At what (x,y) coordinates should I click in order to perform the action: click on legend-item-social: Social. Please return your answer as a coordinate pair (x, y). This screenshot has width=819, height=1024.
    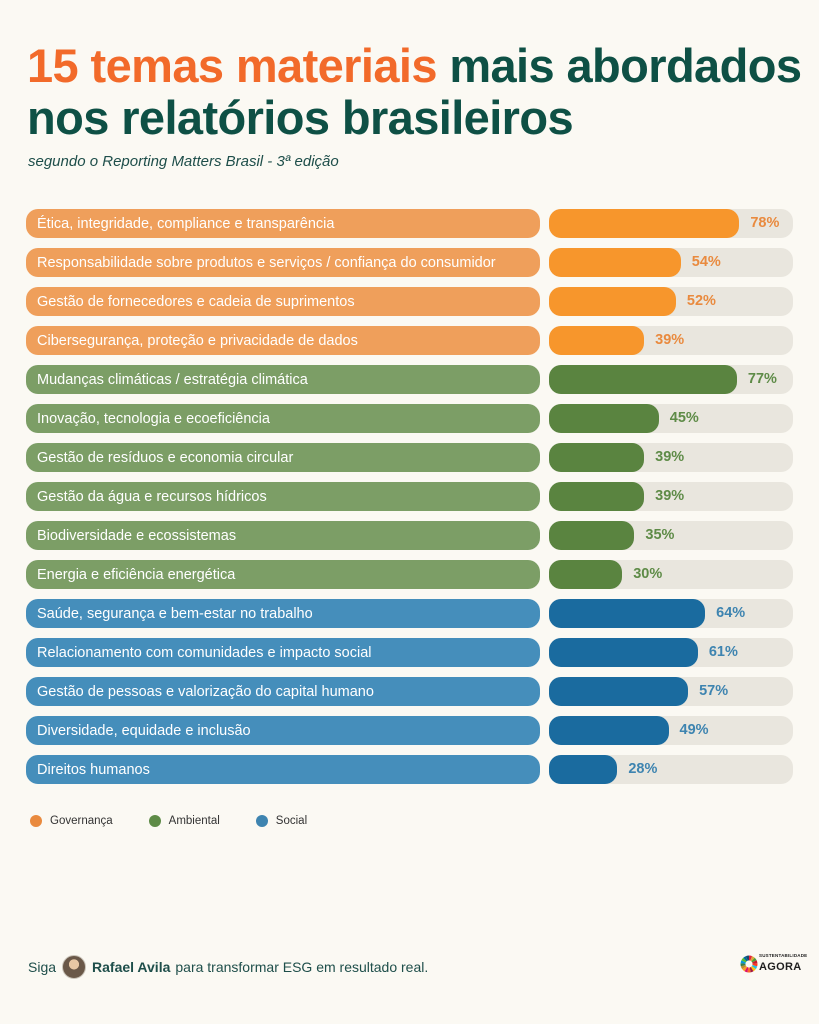
    Looking at the image, I should click on (281, 821).